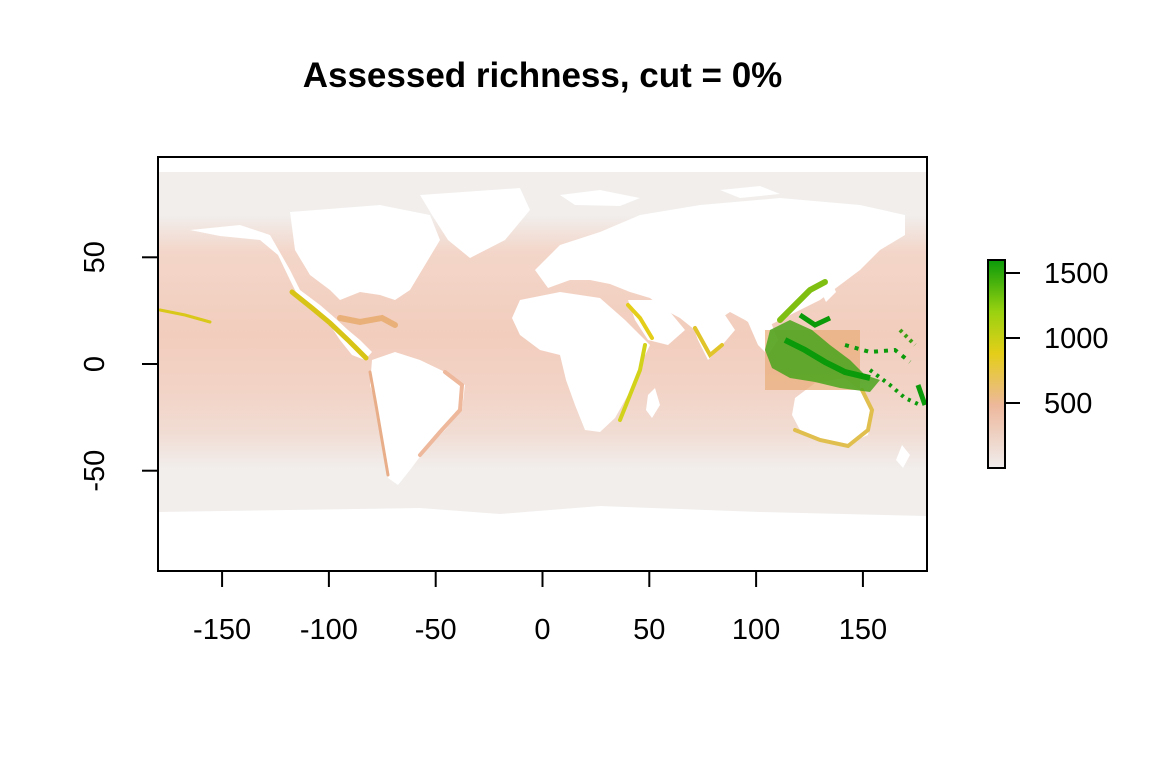  I want to click on arabia, so click(656, 322).